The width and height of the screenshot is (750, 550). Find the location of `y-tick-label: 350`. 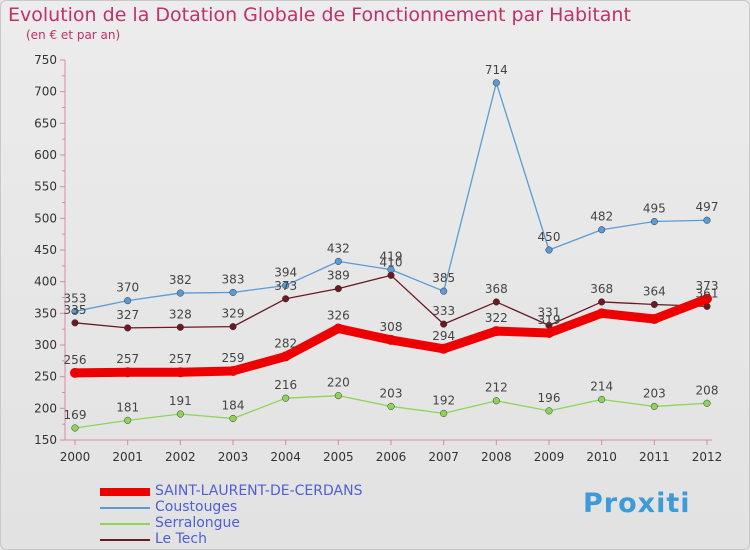

y-tick-label: 350 is located at coordinates (45, 313).